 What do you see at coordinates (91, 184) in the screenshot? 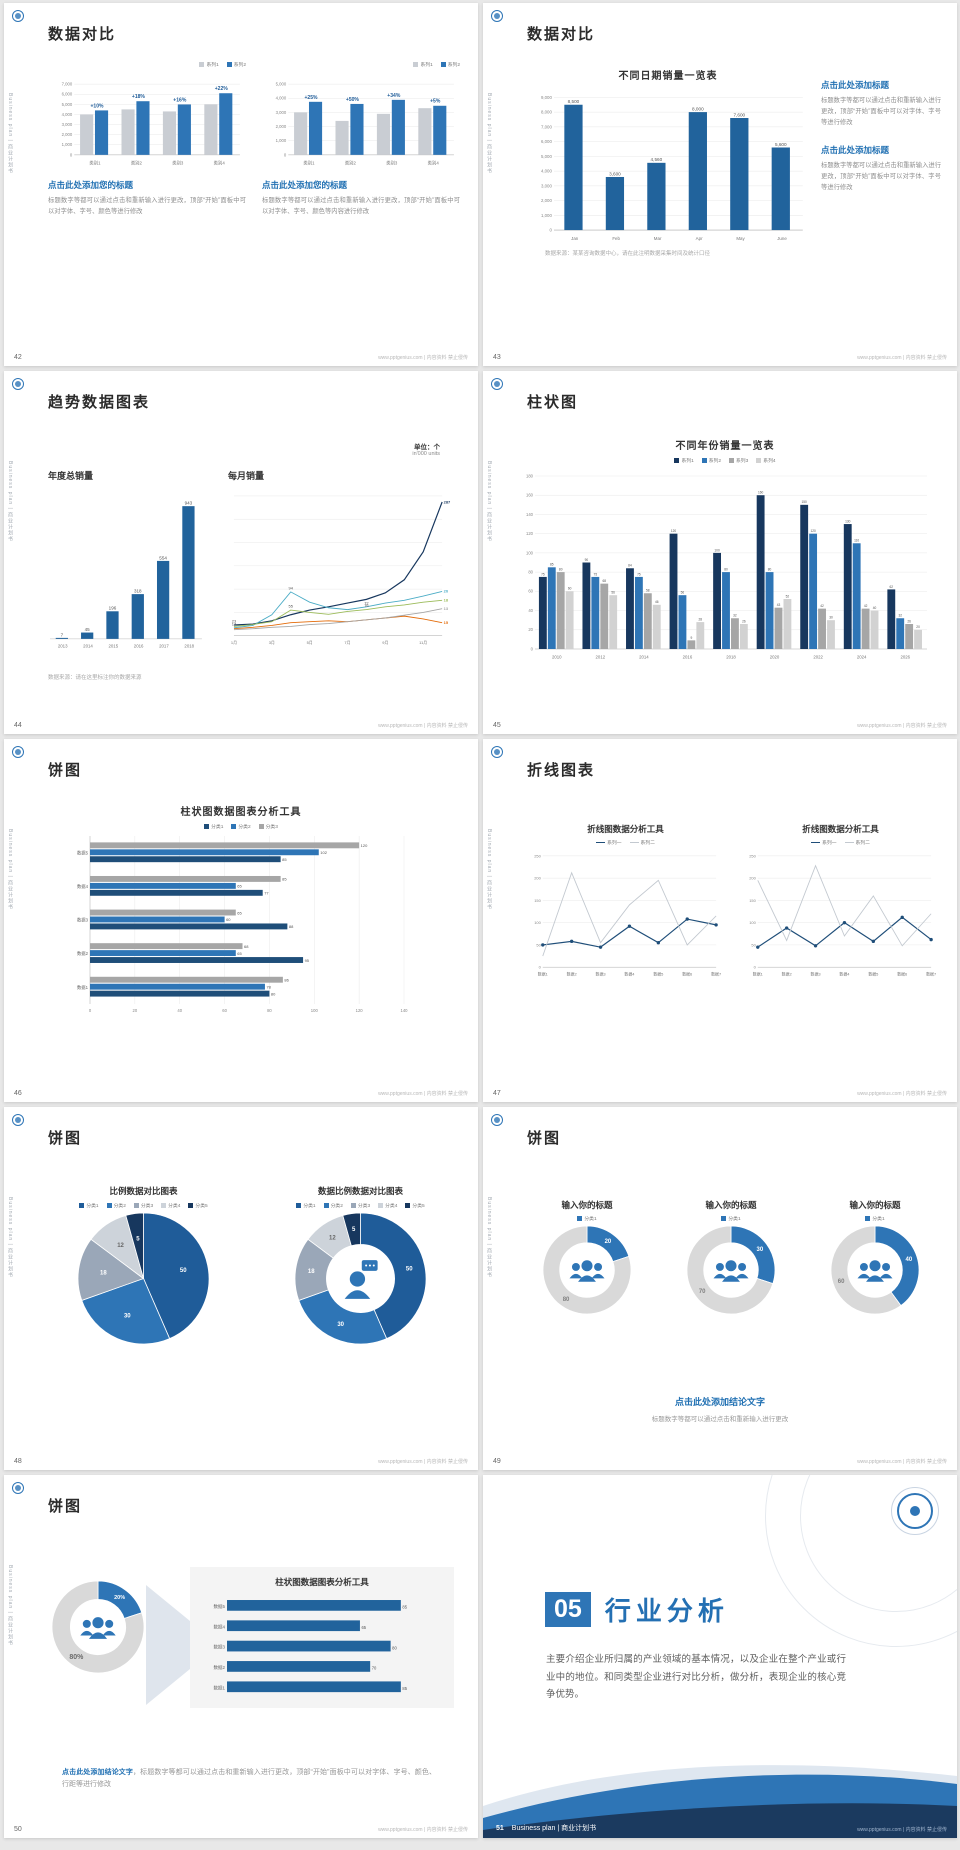
I see `caption-title: 点击此处添加您的标题` at bounding box center [91, 184].